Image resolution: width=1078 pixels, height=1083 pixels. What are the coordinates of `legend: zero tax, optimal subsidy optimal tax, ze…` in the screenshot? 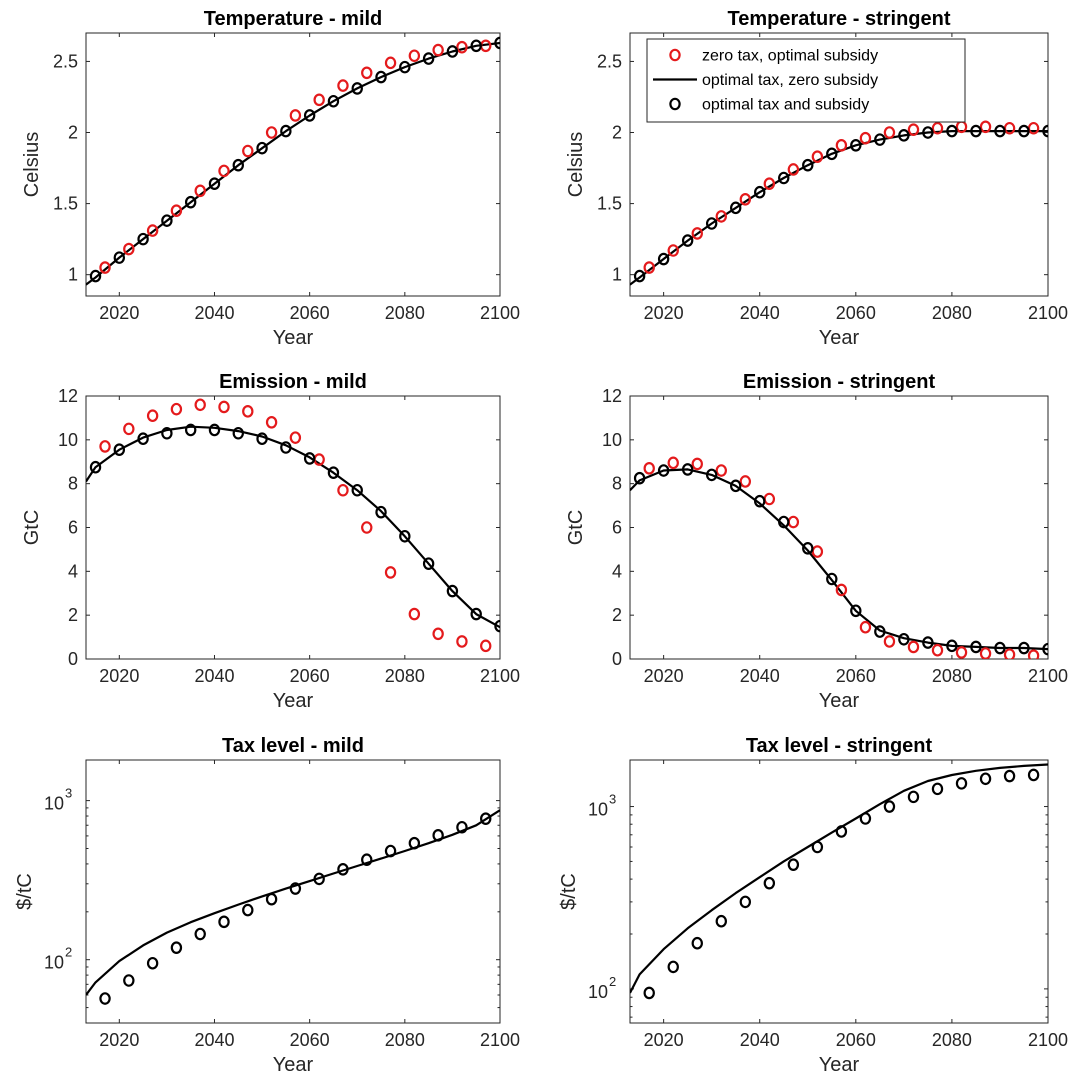 It's located at (806, 80).